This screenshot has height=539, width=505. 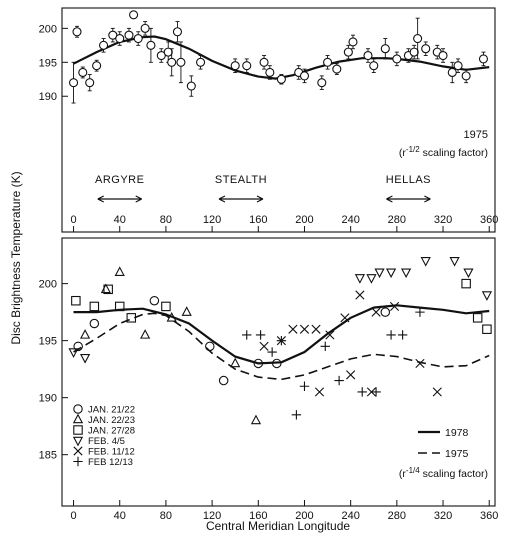 I want to click on curve-1975, so click(x=281, y=346).